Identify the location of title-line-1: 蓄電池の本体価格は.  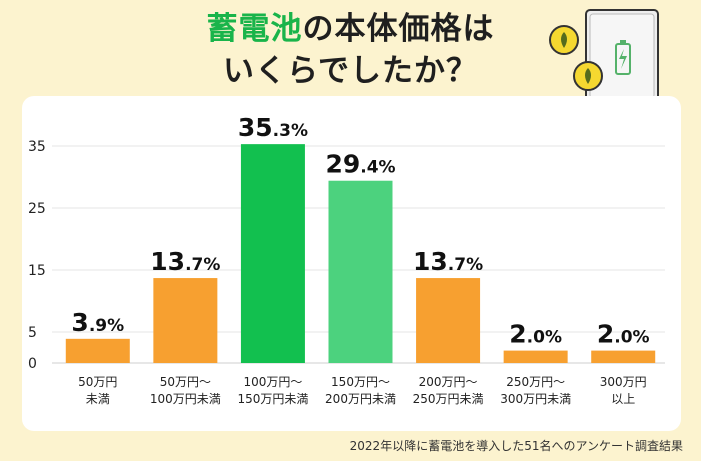
(350, 29).